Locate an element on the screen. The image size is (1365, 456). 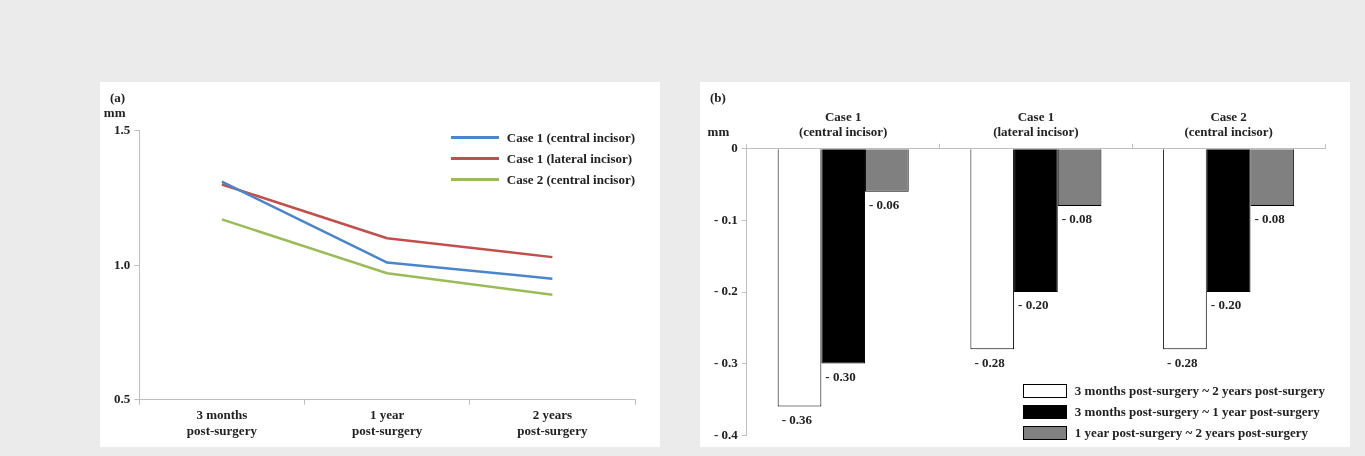
x-tick-label: Case 1 (central incisor) is located at coordinates (843, 124).